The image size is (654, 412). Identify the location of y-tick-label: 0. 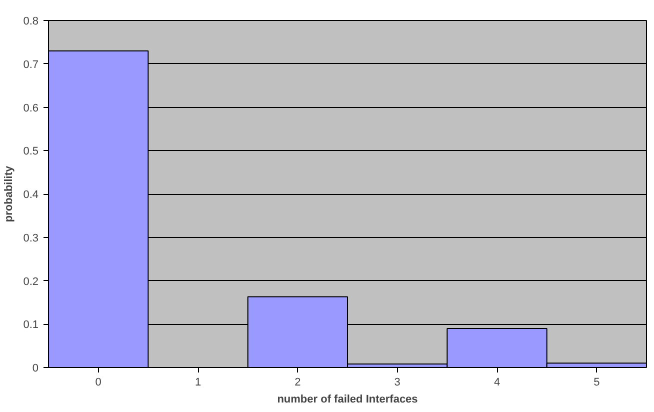
(35, 368).